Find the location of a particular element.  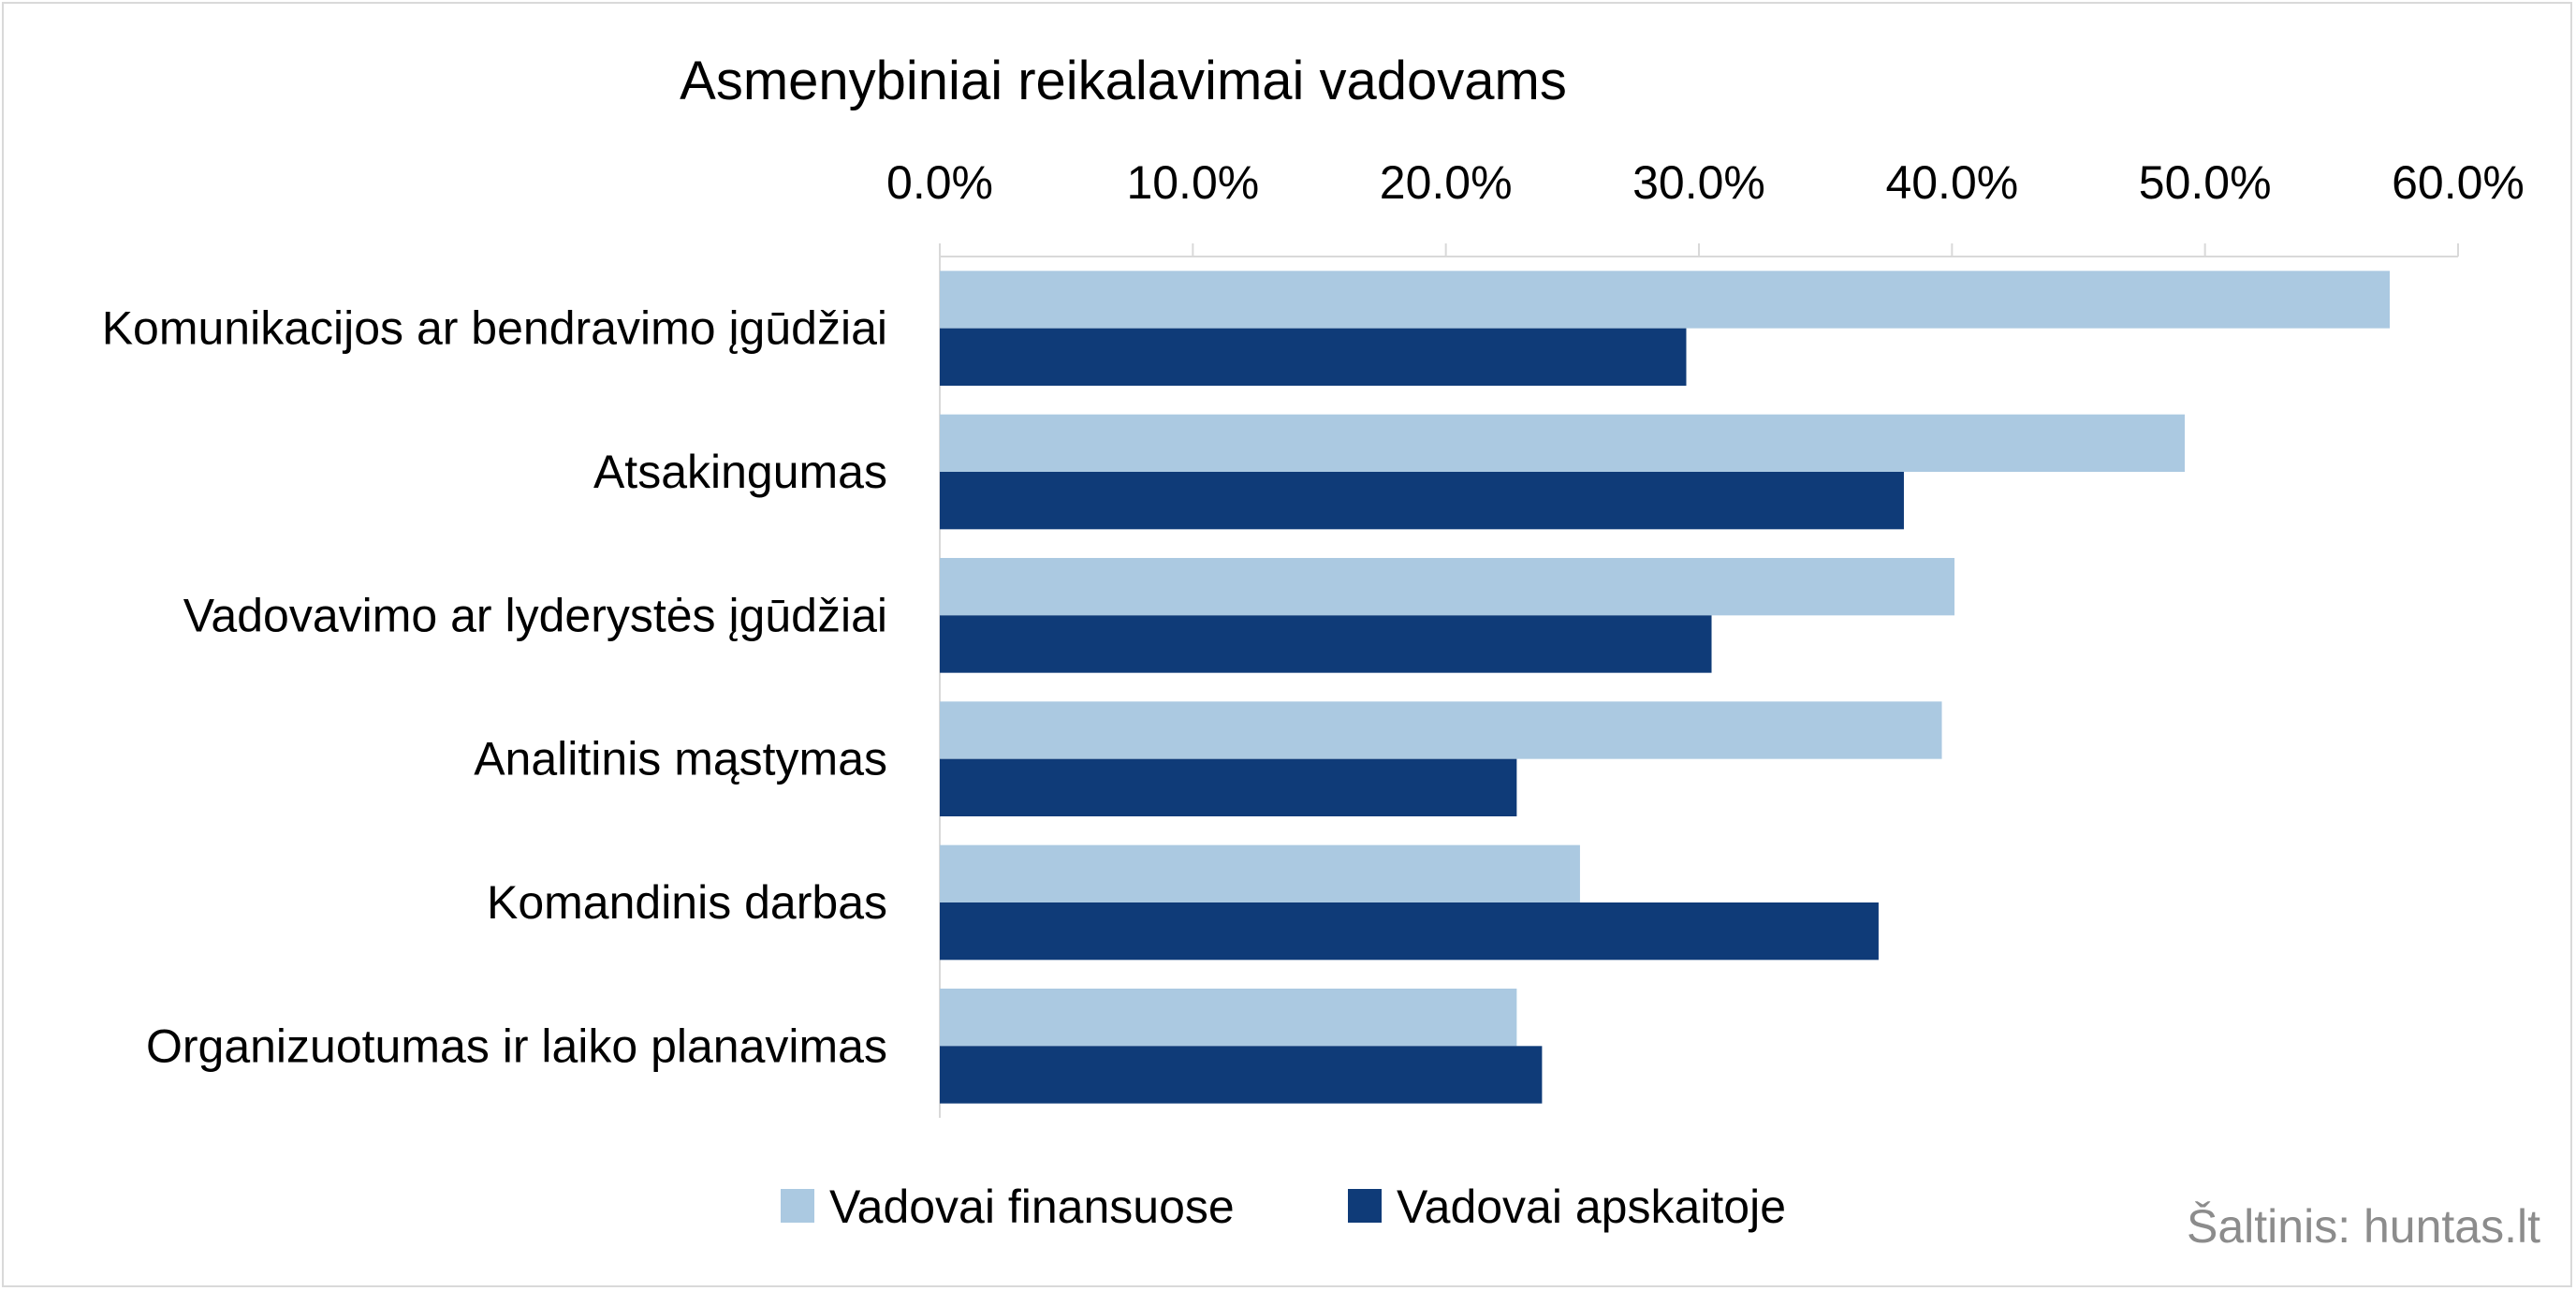

legend-label-finance: Vadovai finansuose is located at coordinates (1032, 1207).